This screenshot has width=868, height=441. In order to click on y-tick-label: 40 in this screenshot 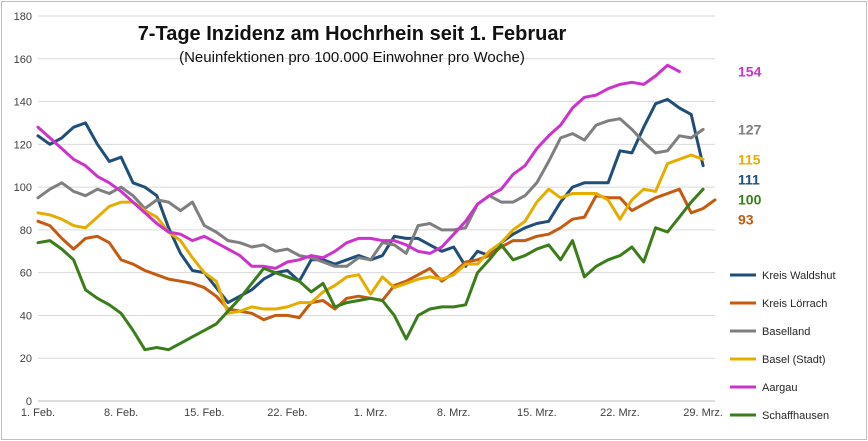, I will do `click(26, 316)`.